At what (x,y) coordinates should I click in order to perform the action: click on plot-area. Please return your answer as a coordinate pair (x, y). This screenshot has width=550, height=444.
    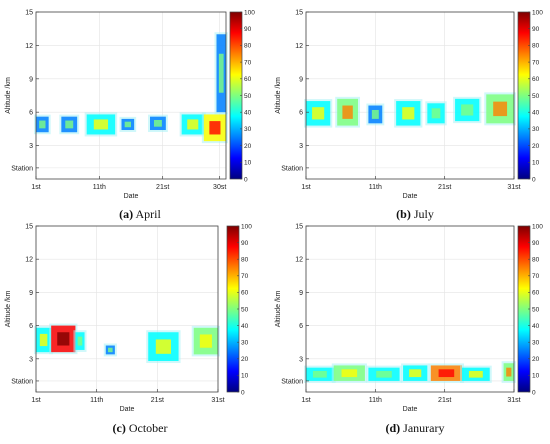
    Looking at the image, I should click on (131, 95).